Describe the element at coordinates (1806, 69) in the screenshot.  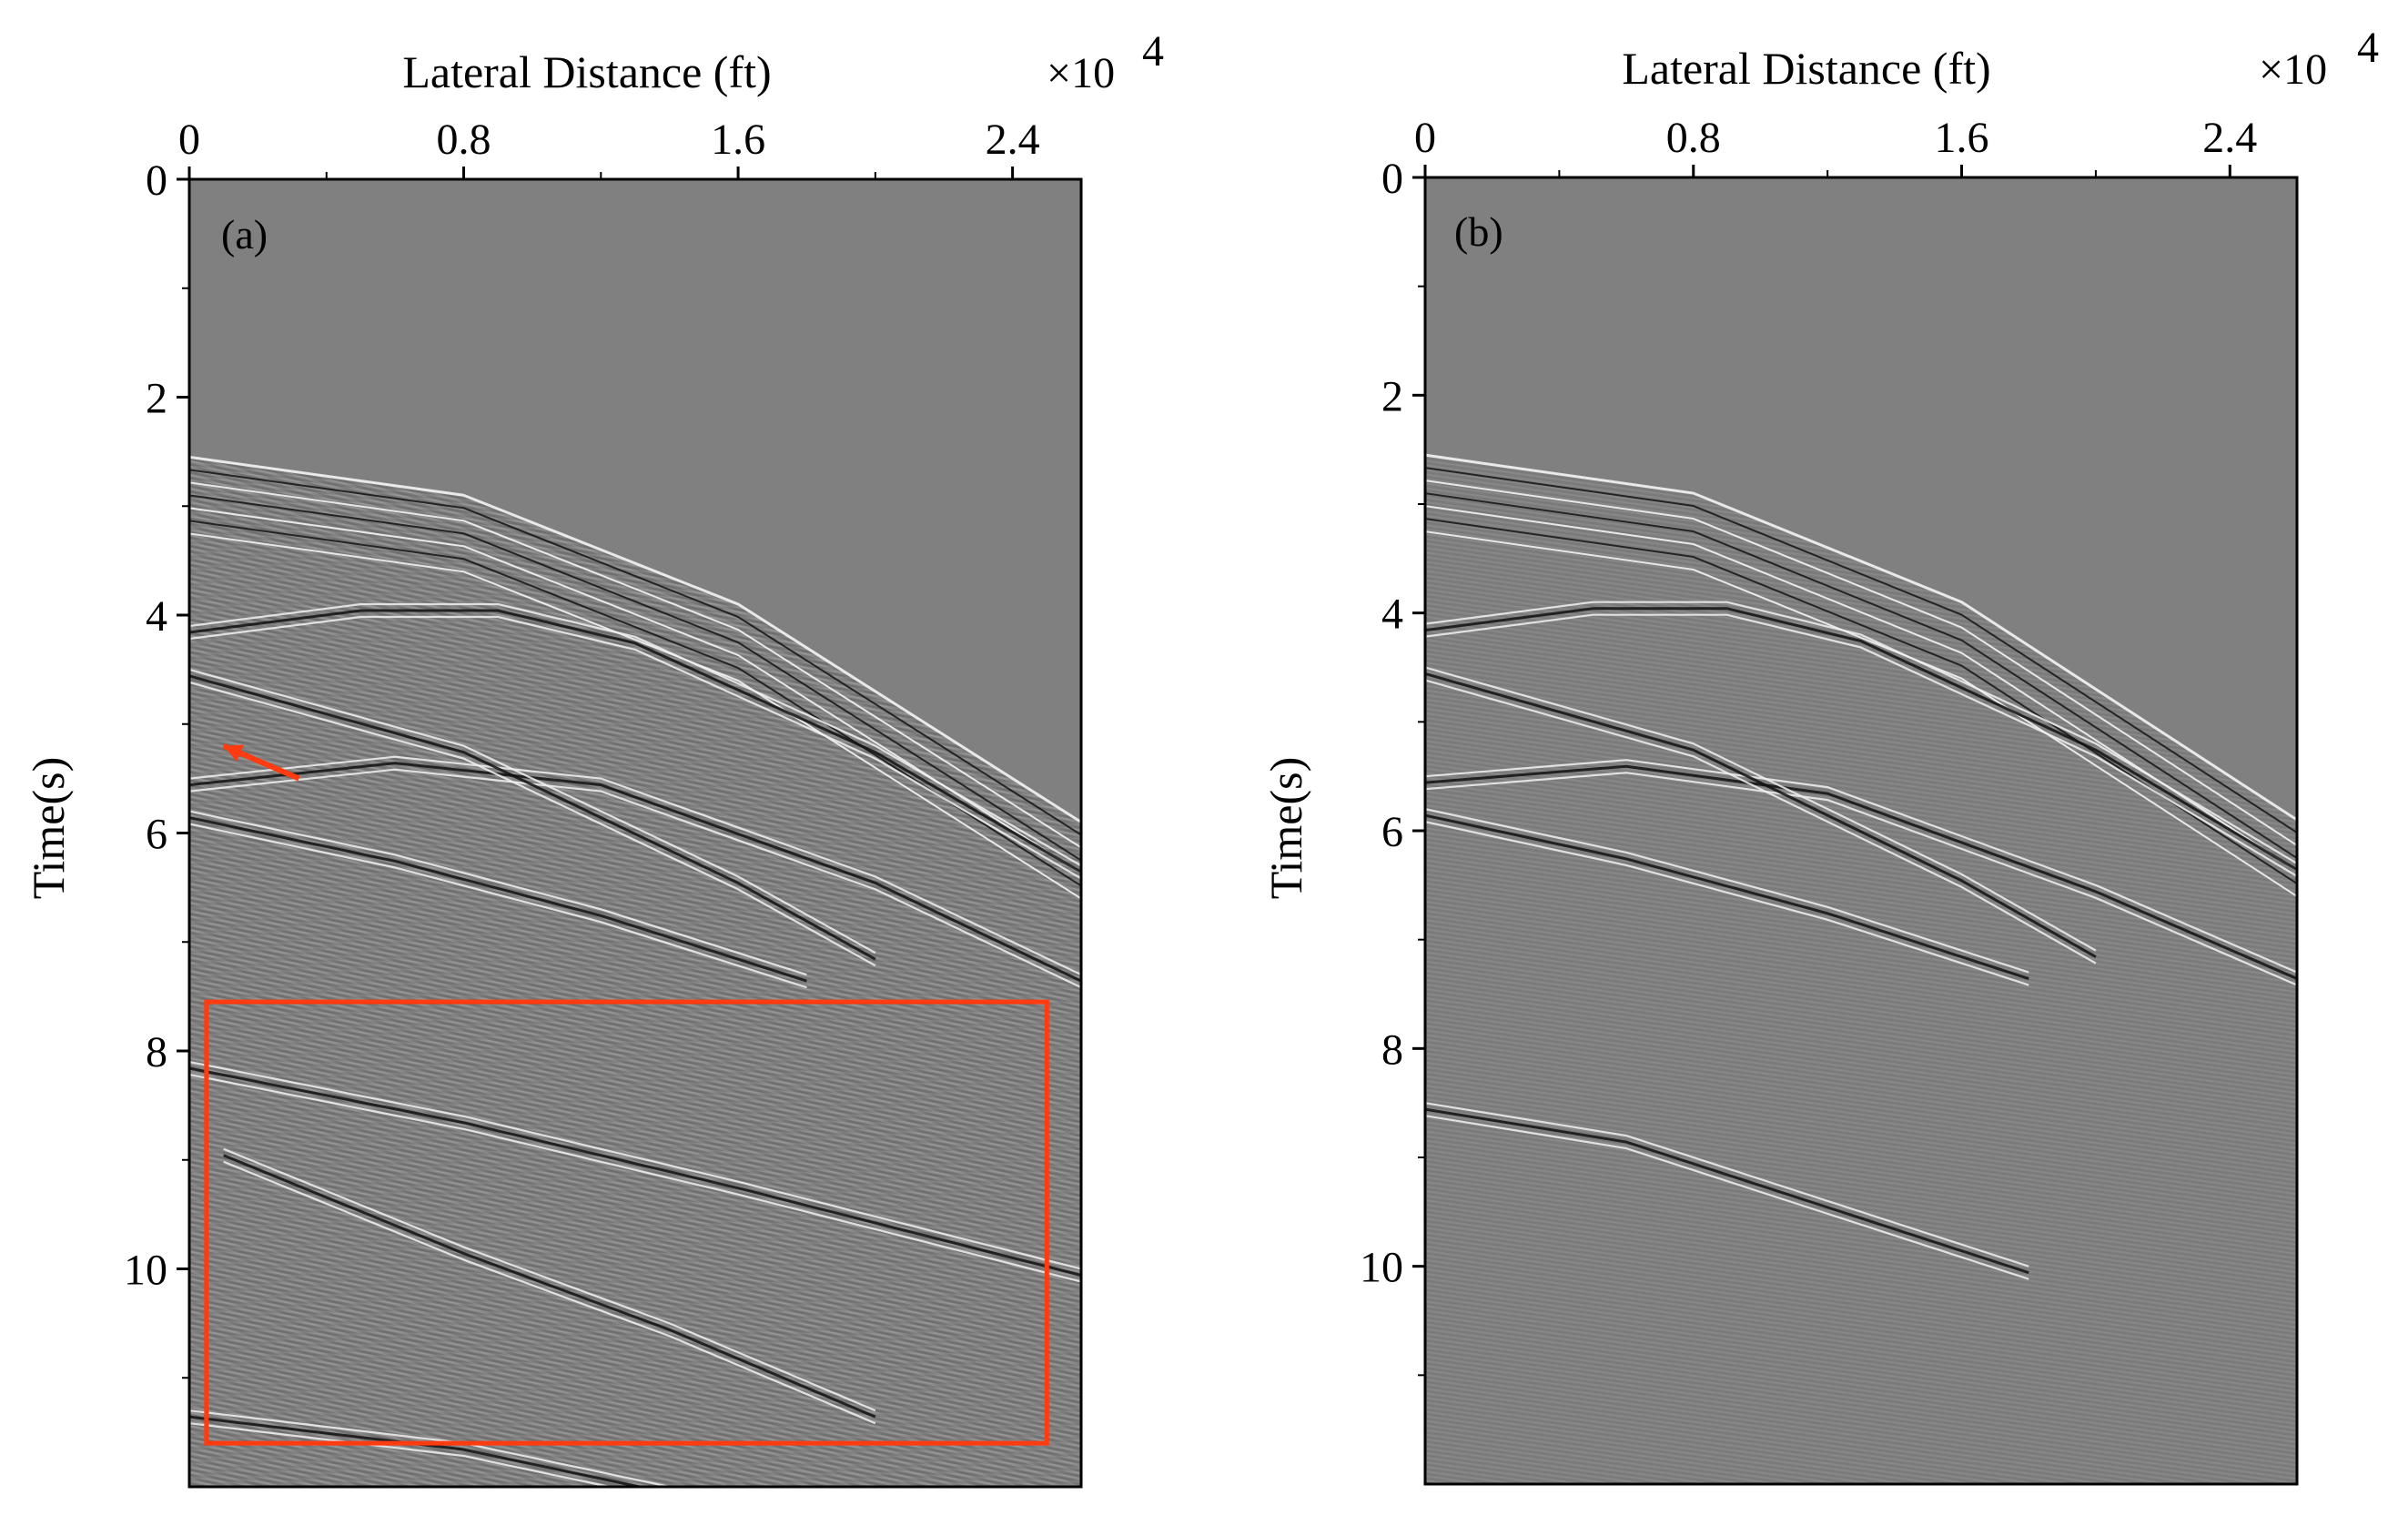
I see `panel-b-x-axis-label: Lateral Distance (ft)` at that location.